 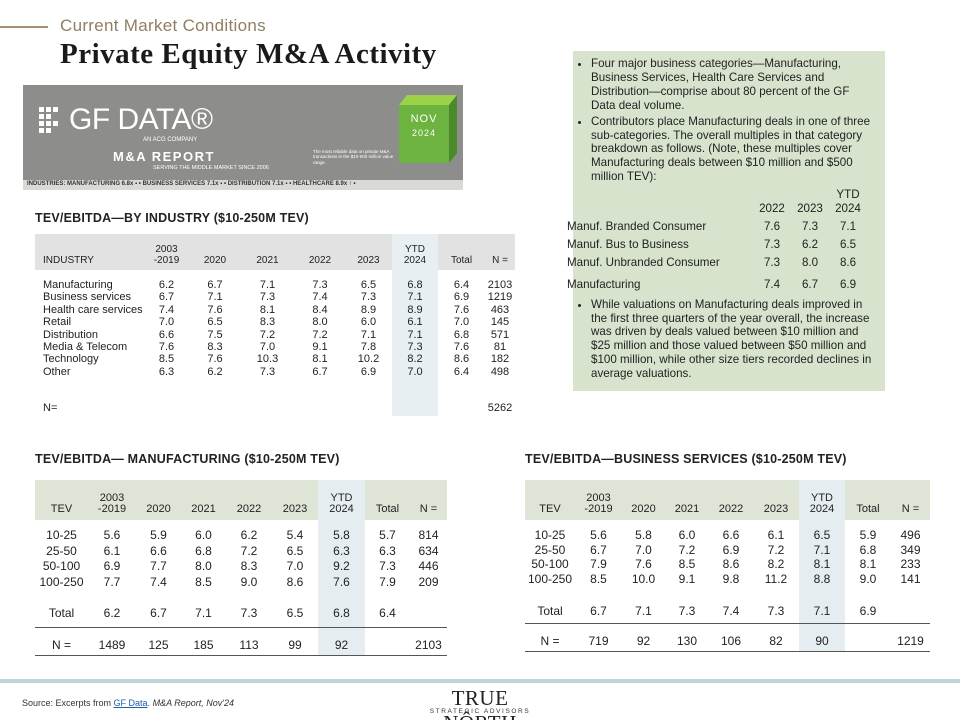 What do you see at coordinates (166, 255) in the screenshot?
I see `column-header: 2003 -2019` at bounding box center [166, 255].